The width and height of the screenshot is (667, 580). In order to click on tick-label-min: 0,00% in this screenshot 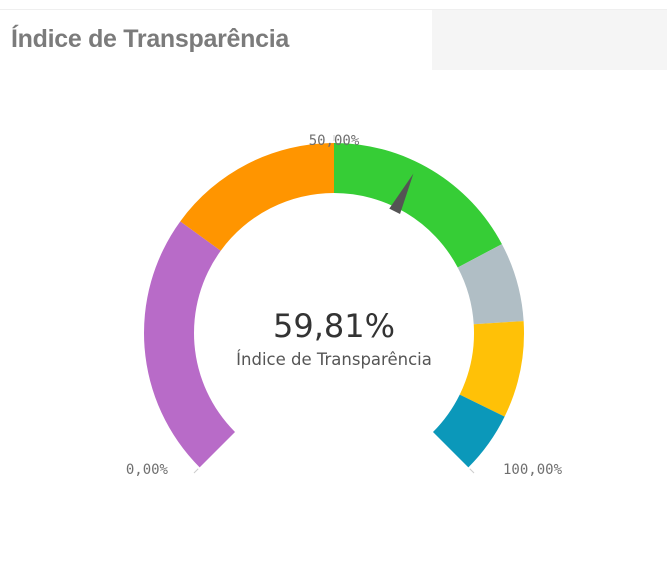, I will do `click(147, 470)`.